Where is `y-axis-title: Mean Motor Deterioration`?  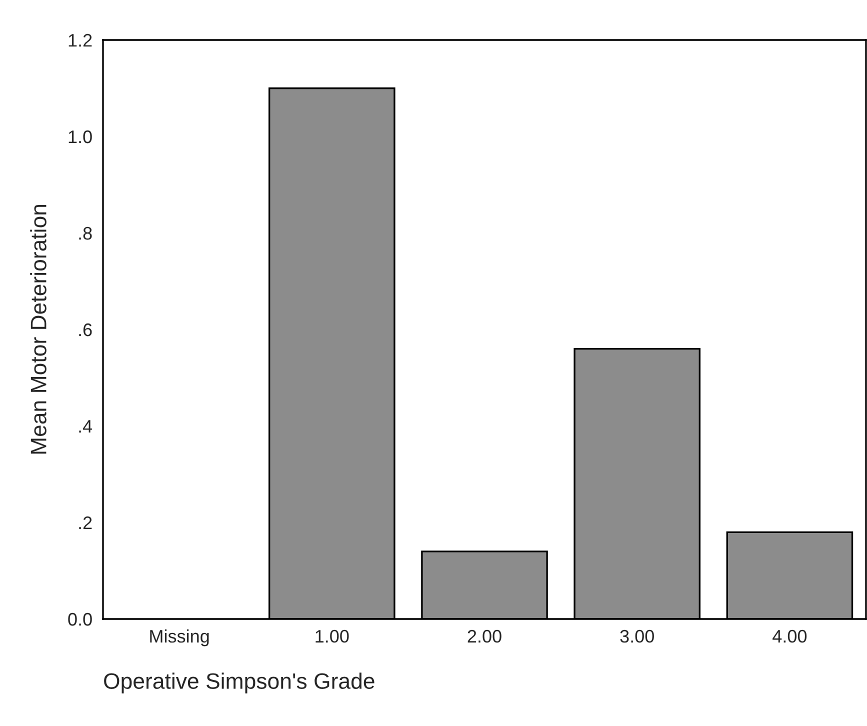 y-axis-title: Mean Motor Deterioration is located at coordinates (38, 329).